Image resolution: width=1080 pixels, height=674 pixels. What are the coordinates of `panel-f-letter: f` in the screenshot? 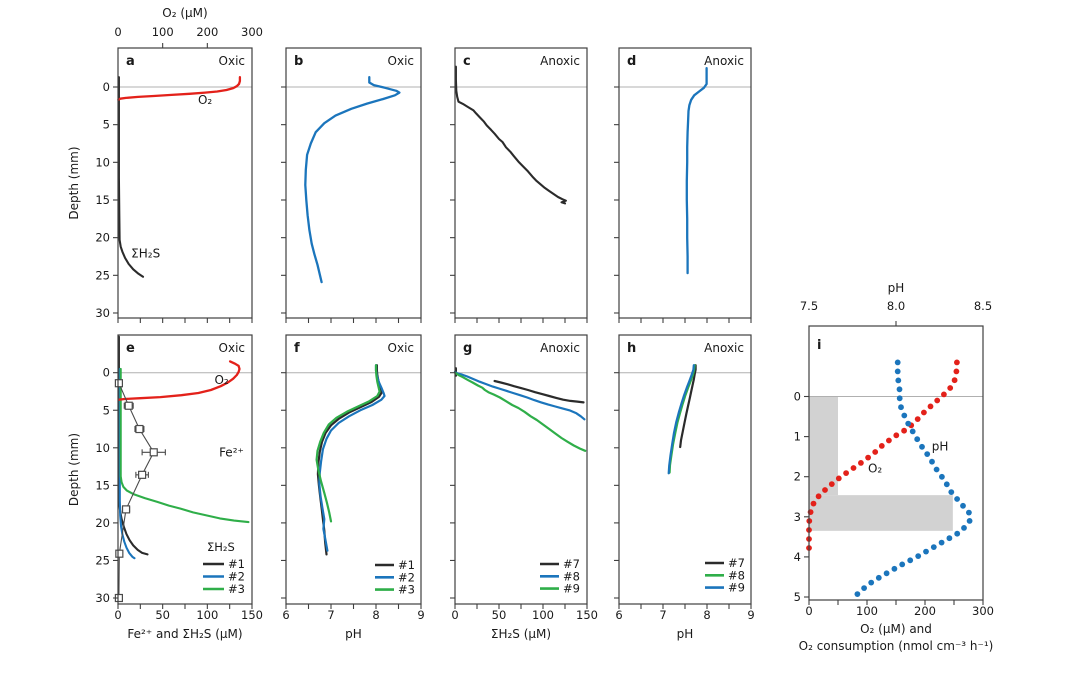 It's located at (297, 348).